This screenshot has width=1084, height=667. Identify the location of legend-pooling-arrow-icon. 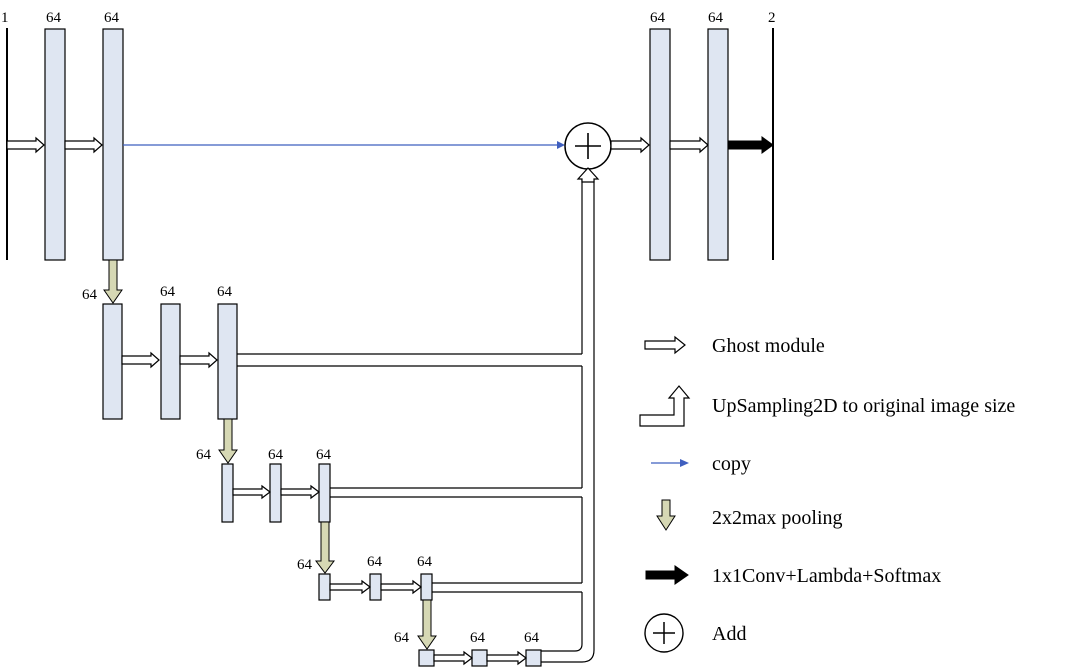
(666, 515).